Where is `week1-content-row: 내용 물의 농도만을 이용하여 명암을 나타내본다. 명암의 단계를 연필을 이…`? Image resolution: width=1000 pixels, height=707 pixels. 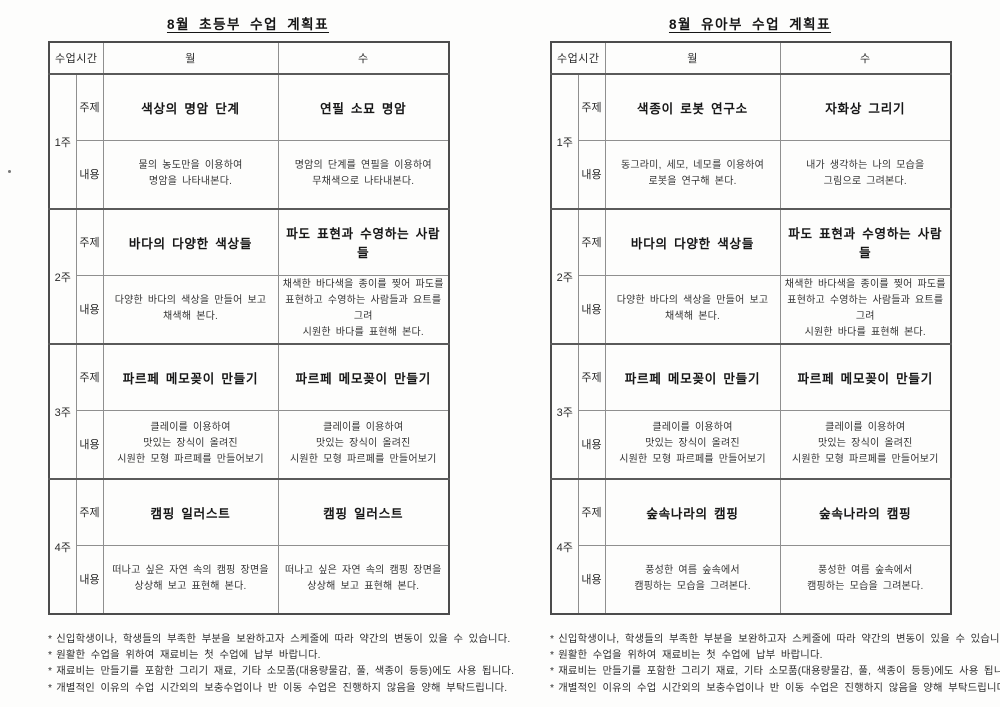 week1-content-row: 내용 물의 농도만을 이용하여 명암을 나타내본다. 명암의 단계를 연필을 이… is located at coordinates (249, 174).